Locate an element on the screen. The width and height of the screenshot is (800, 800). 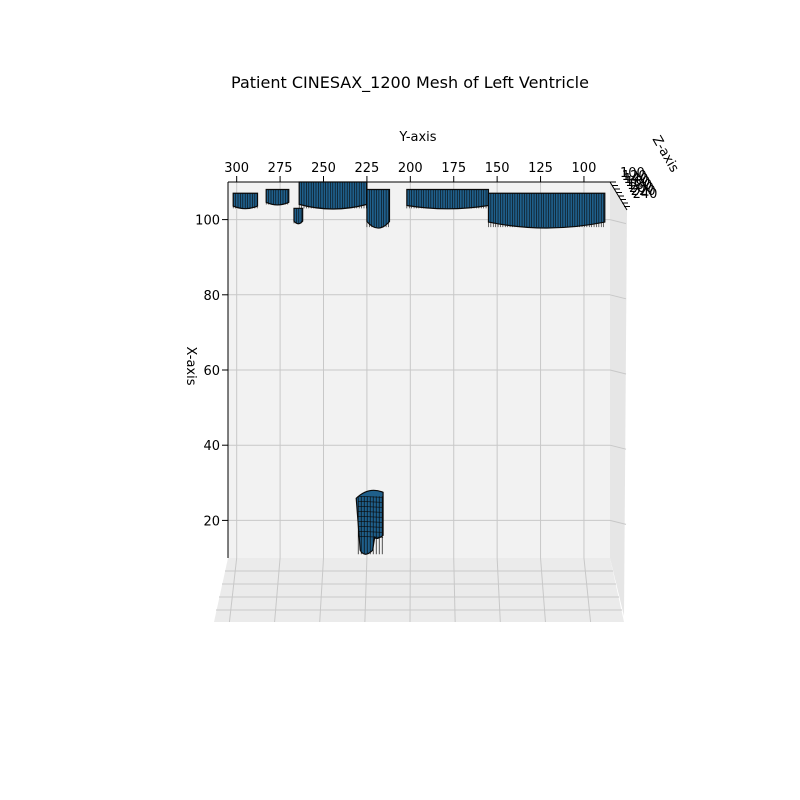
z-tick-label: 120 is located at coordinates (634, 176).